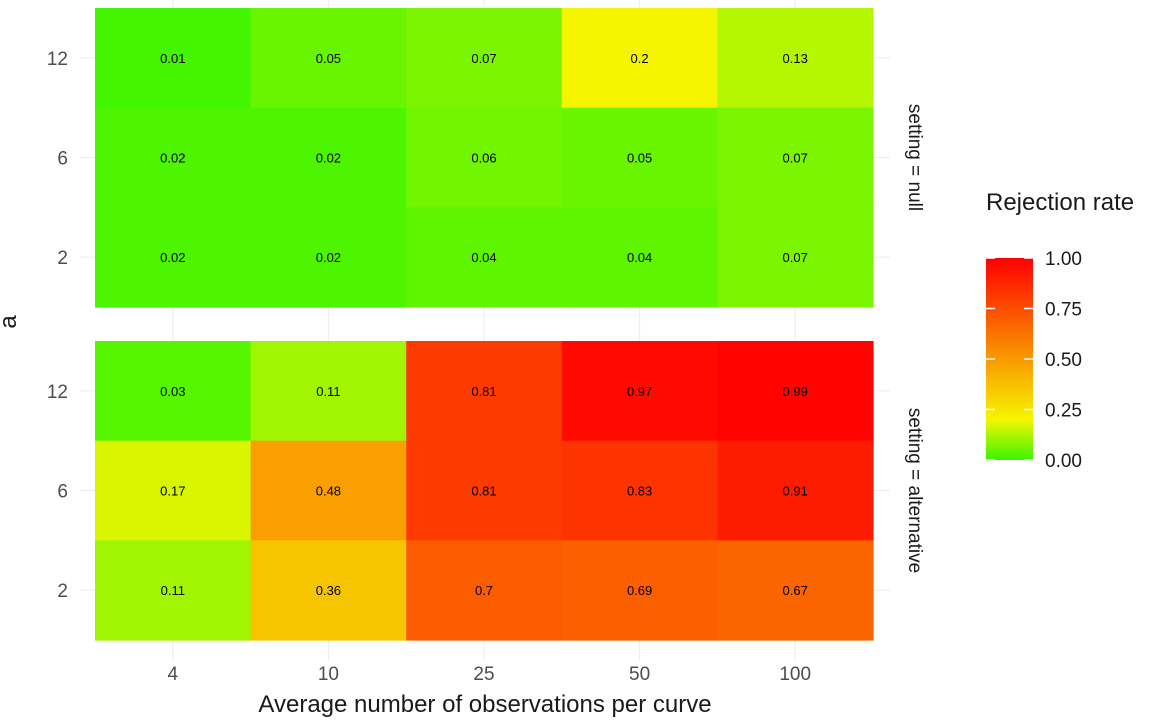 The width and height of the screenshot is (1175, 724). Describe the element at coordinates (914, 157) in the screenshot. I see `facet-strip-label: setting = null` at that location.